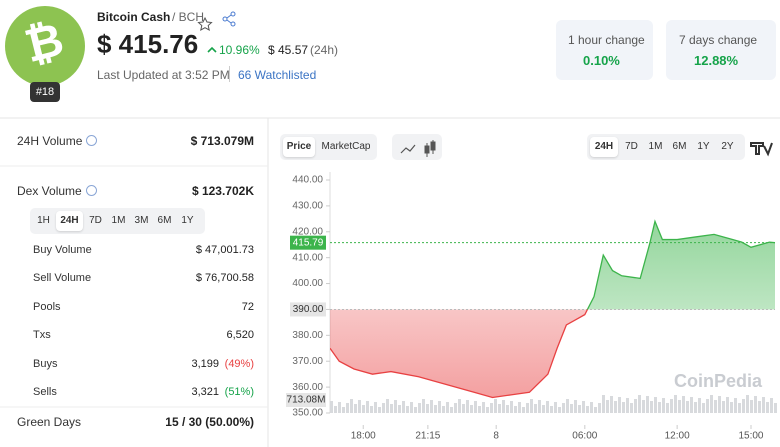  I want to click on area-up, so click(552, 265).